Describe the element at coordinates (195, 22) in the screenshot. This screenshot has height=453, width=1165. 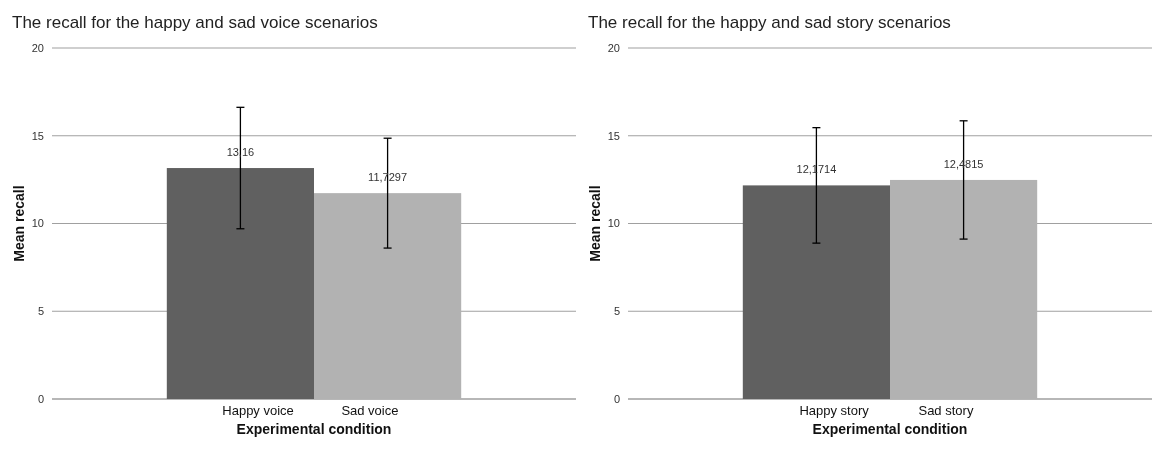
I see `chart-title: The recall for the happy and sad voice scenarios` at that location.